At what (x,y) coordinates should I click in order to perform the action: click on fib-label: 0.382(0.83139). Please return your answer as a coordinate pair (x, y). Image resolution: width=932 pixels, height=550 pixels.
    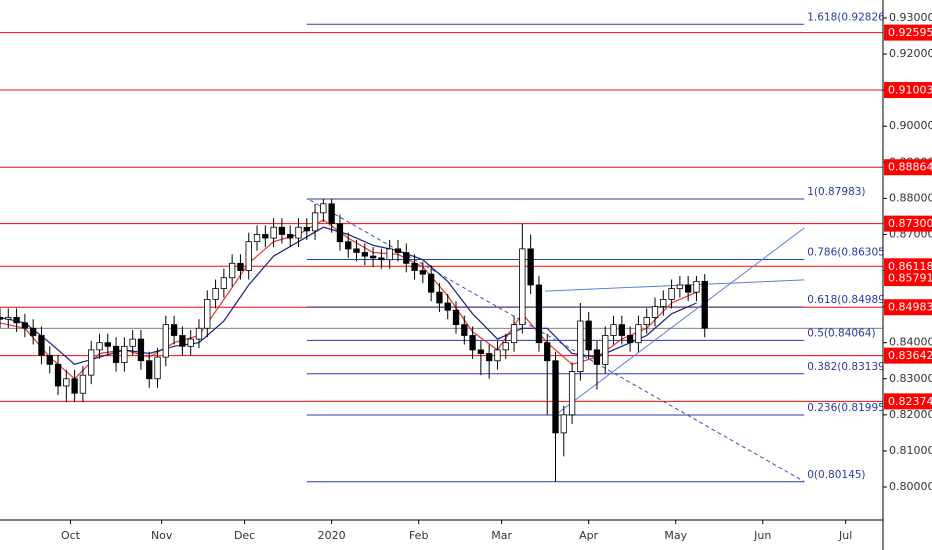
    Looking at the image, I should click on (848, 367).